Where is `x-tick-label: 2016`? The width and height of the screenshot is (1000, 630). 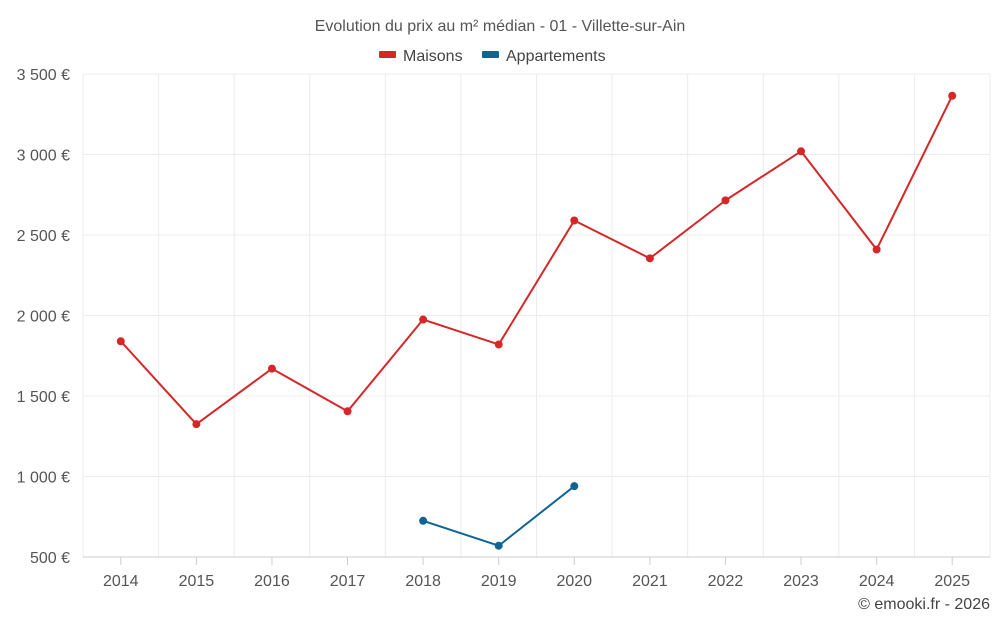 x-tick-label: 2016 is located at coordinates (272, 581).